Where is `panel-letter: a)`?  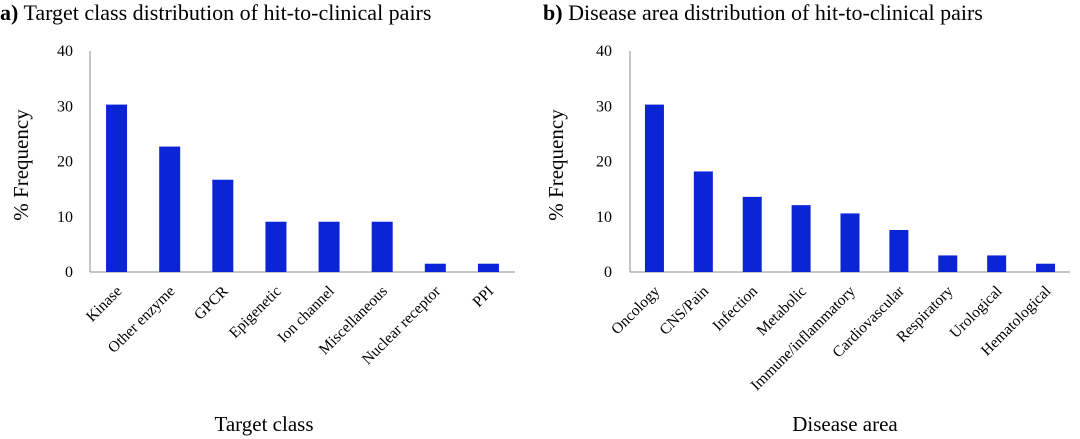
panel-letter: a) is located at coordinates (9, 12).